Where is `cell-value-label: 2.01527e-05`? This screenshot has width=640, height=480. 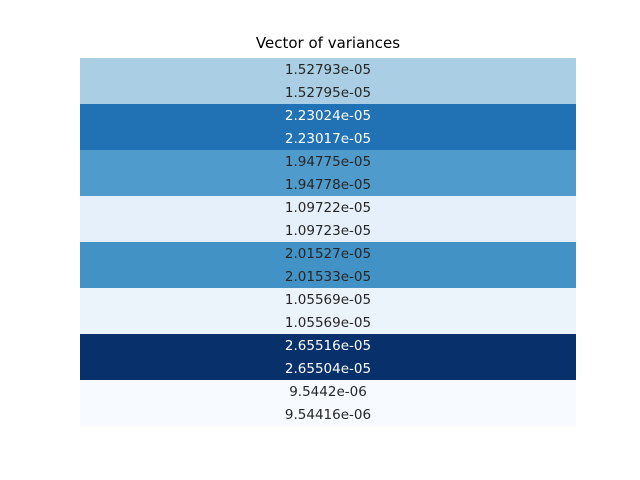
cell-value-label: 2.01527e-05 is located at coordinates (328, 254).